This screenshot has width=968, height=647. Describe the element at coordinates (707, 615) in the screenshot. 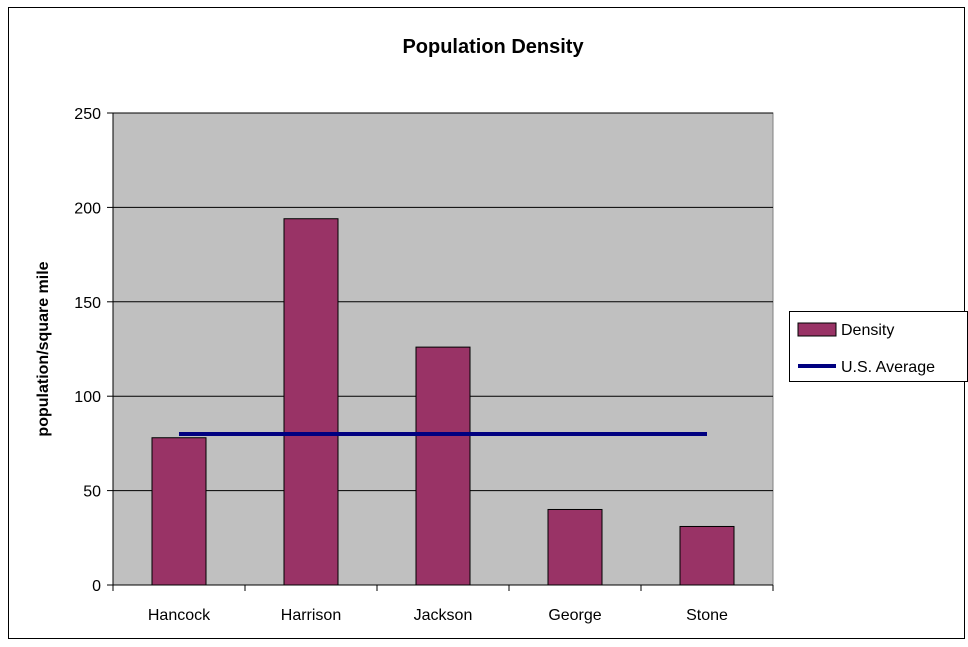

I see `x-tick-label: Stone` at that location.